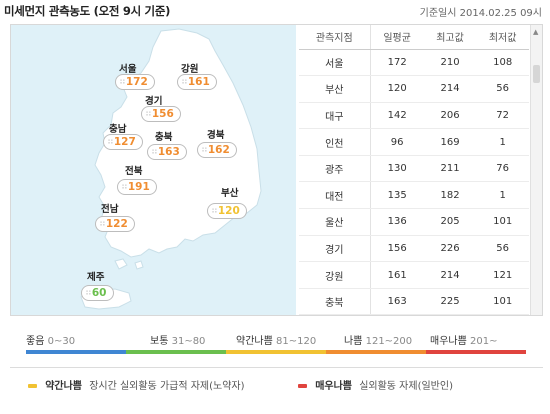  What do you see at coordinates (484, 341) in the screenshot?
I see `legend-range: 201~` at bounding box center [484, 341].